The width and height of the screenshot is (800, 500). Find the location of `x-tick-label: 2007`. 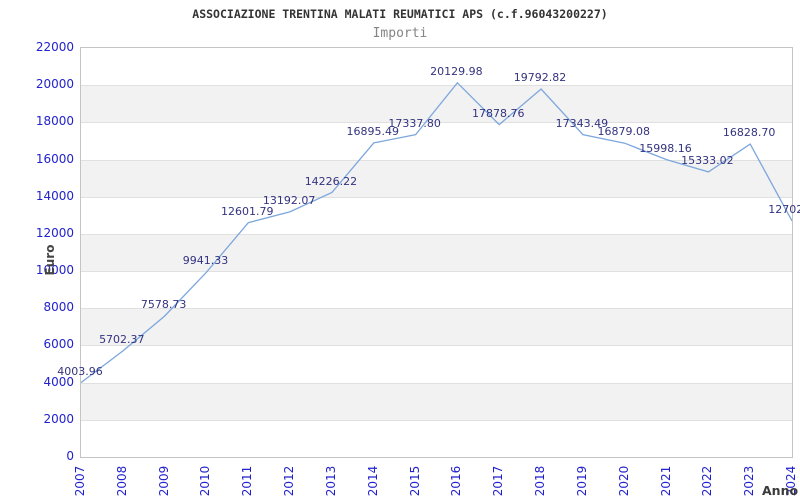

x-tick-label: 2007 is located at coordinates (80, 481).